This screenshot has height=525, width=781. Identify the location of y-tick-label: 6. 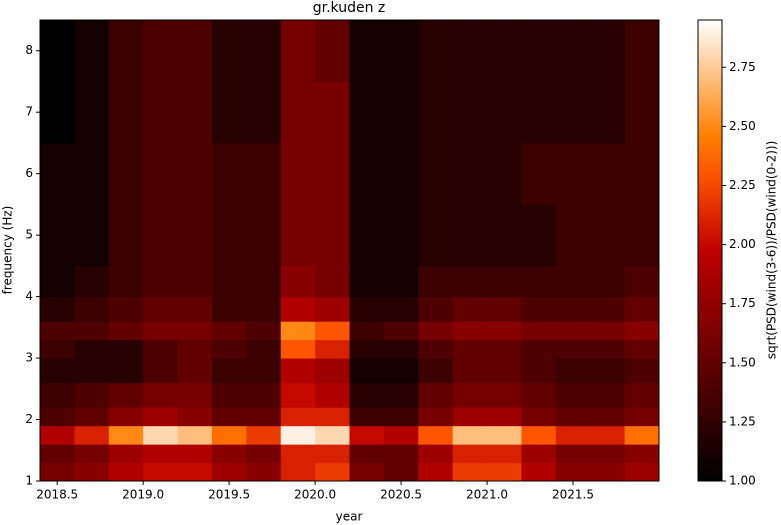
(29, 173).